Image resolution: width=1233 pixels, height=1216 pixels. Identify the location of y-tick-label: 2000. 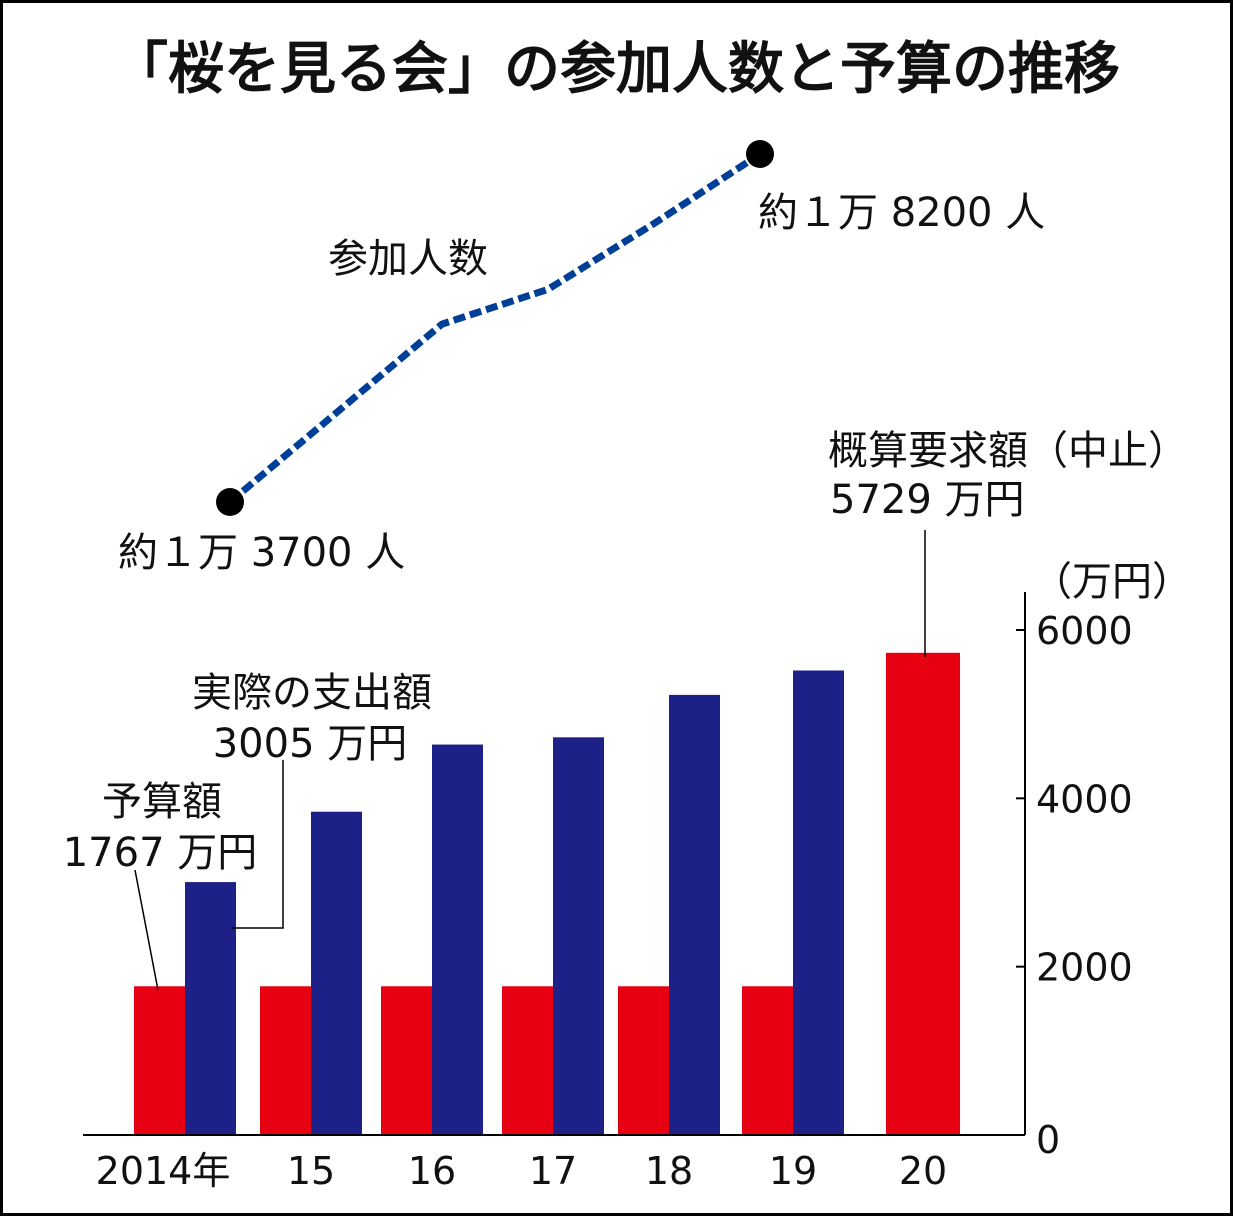
(1084, 968).